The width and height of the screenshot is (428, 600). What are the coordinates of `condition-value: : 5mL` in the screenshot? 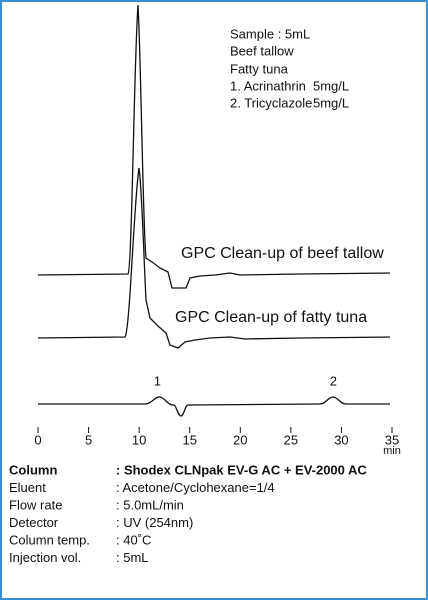 It's located at (132, 557).